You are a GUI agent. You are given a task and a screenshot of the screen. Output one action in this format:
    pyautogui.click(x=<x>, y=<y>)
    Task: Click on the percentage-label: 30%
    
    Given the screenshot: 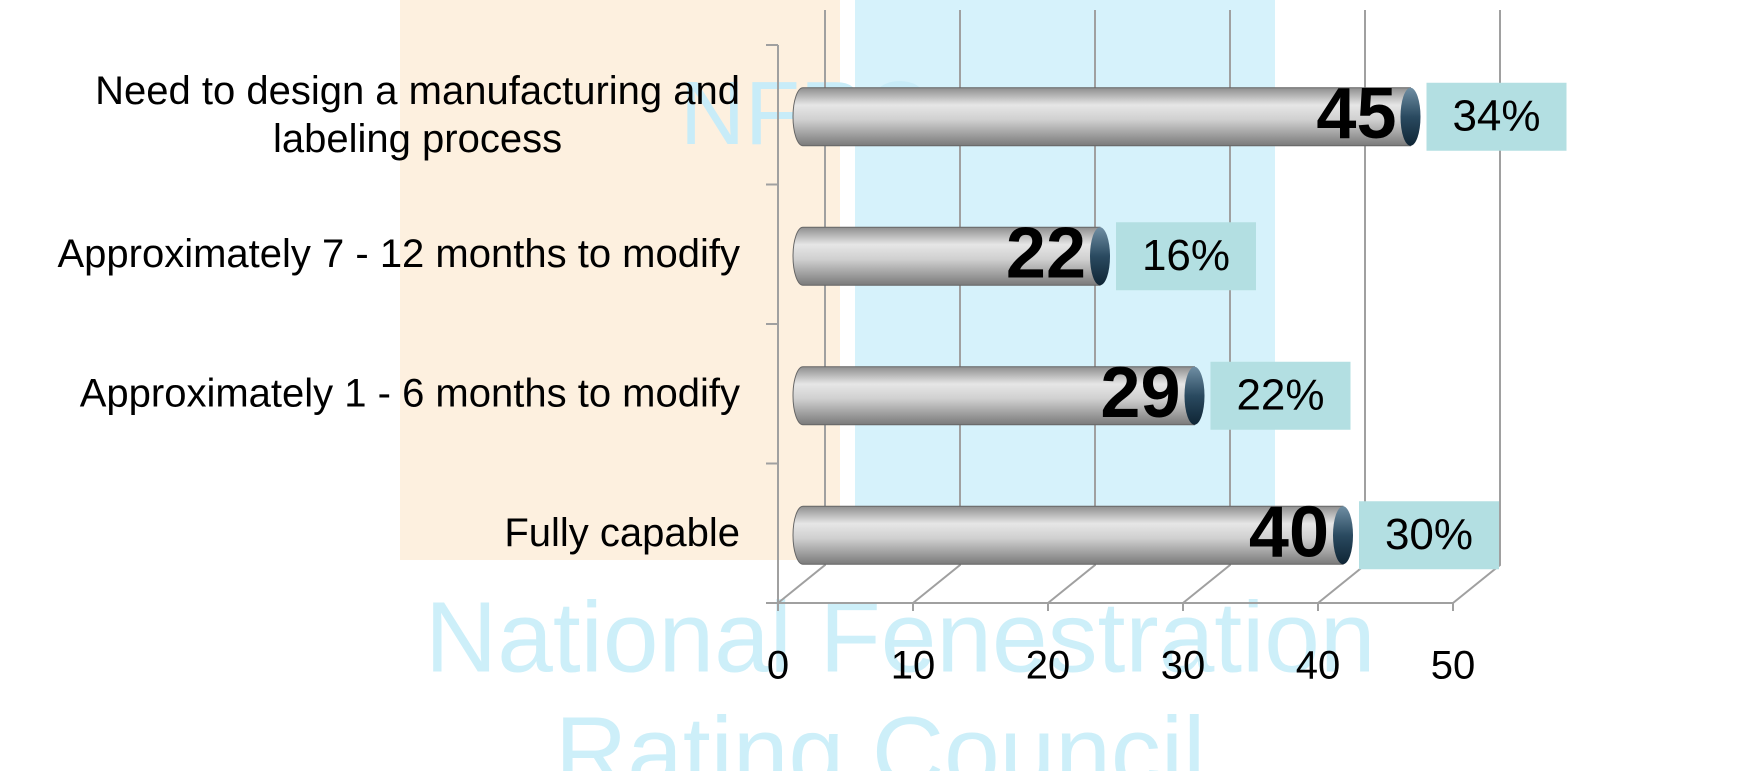 What is the action you would take?
    pyautogui.click(x=1429, y=534)
    